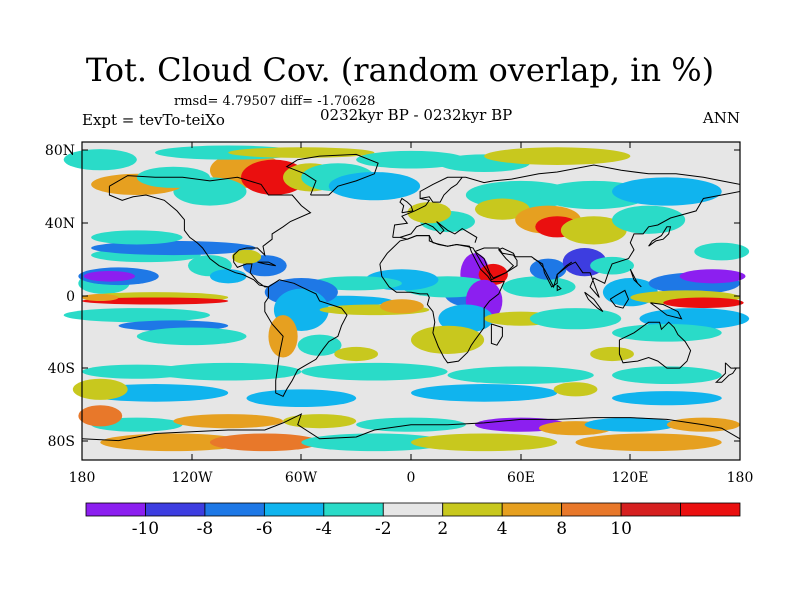 This screenshot has height=600, width=800. What do you see at coordinates (61, 369) in the screenshot?
I see `lat-tick-label: 40S` at bounding box center [61, 369].